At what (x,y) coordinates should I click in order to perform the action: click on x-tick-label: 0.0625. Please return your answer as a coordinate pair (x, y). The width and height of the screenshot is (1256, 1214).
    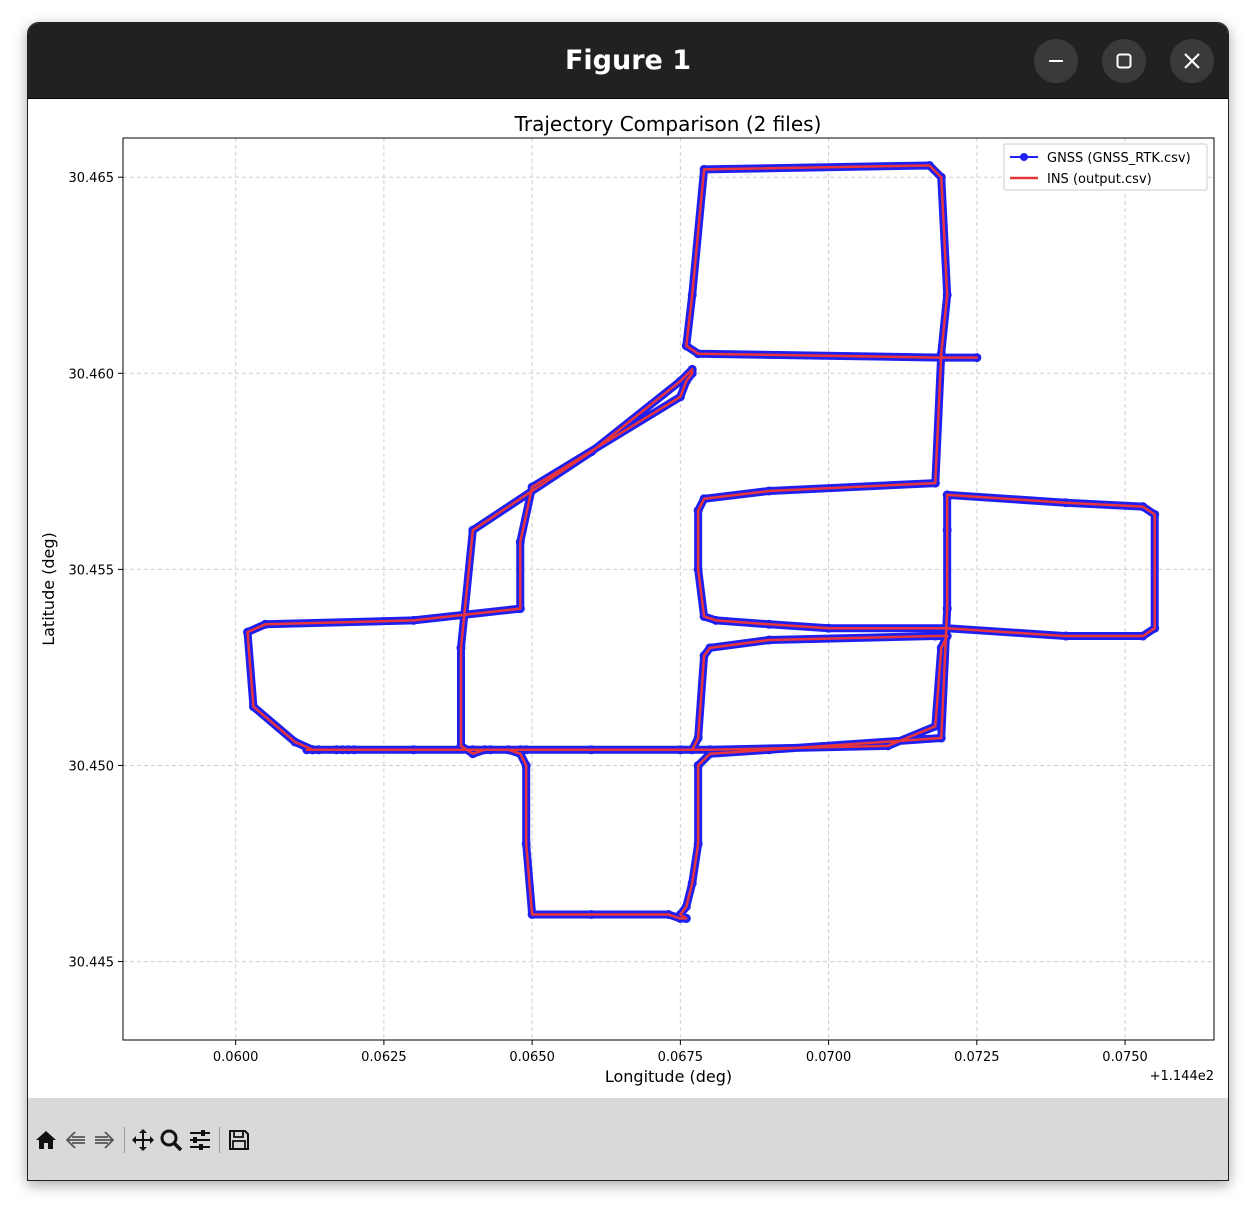
    Looking at the image, I should click on (384, 1057).